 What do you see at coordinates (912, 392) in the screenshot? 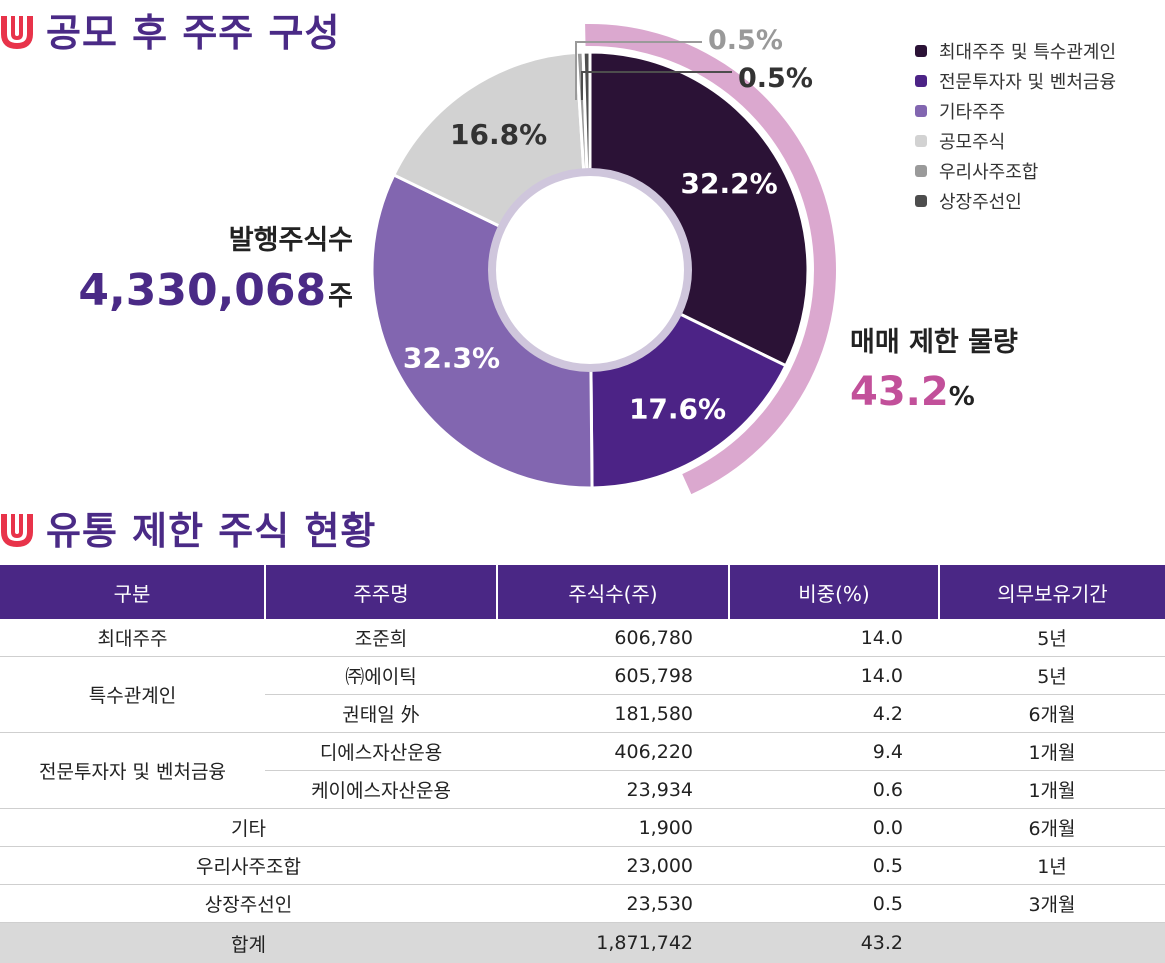
I see `restricted-volume-value: 43.2%` at bounding box center [912, 392].